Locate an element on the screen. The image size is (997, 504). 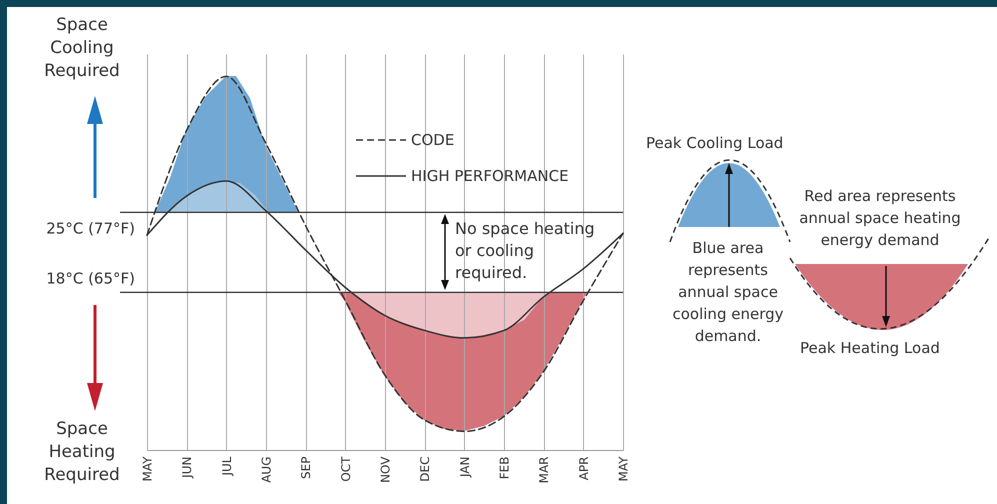
x-tick-label: AUG is located at coordinates (267, 469).